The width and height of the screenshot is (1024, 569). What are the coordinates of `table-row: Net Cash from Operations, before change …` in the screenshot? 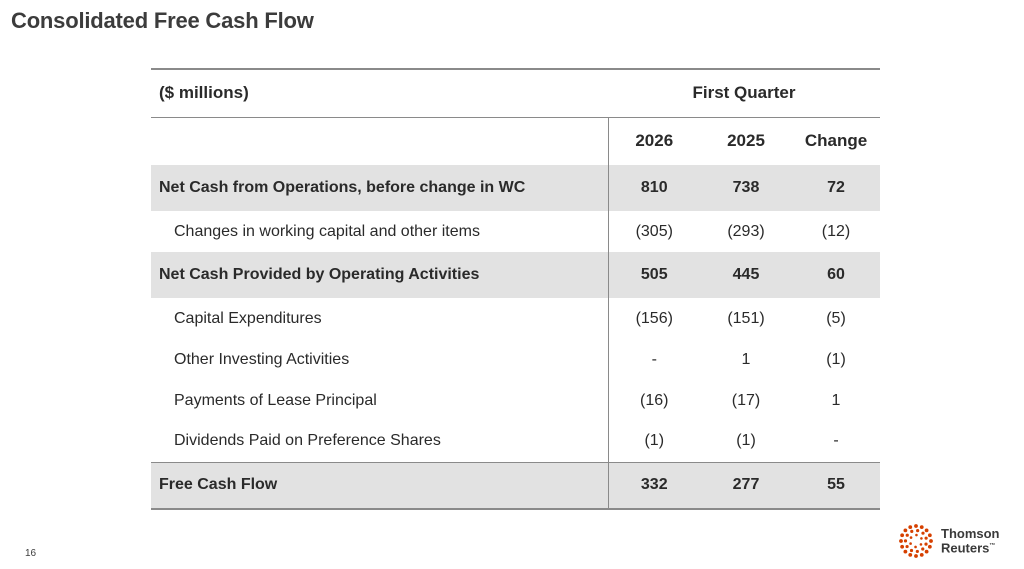 It's located at (515, 188).